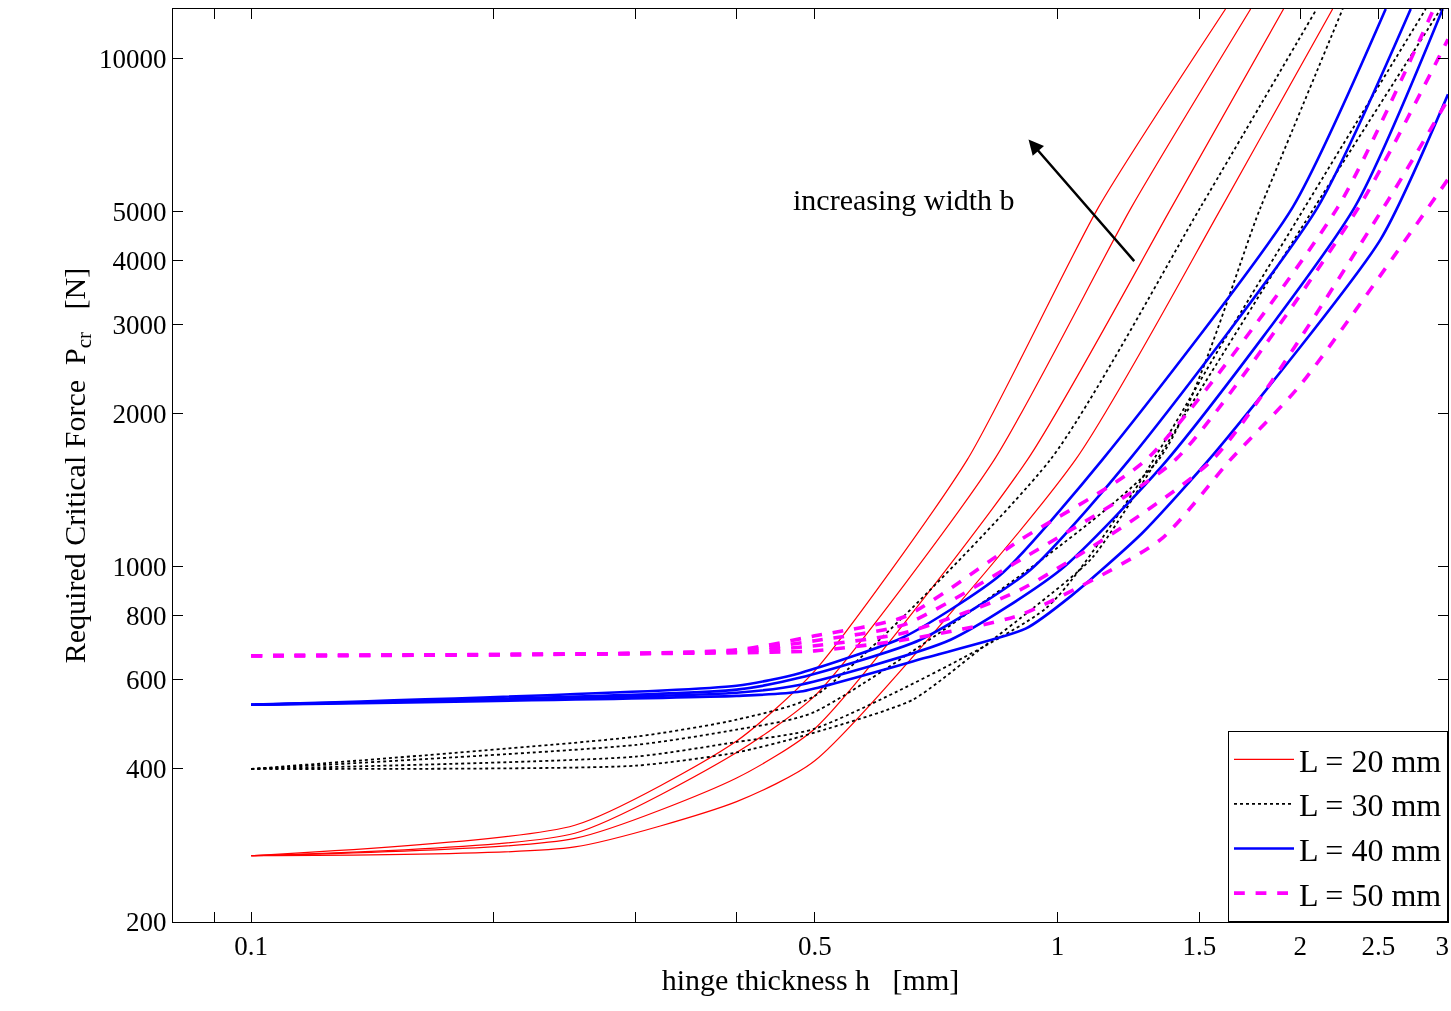 The image size is (1451, 1011). Describe the element at coordinates (146, 616) in the screenshot. I see `y-tick-label: 800` at that location.